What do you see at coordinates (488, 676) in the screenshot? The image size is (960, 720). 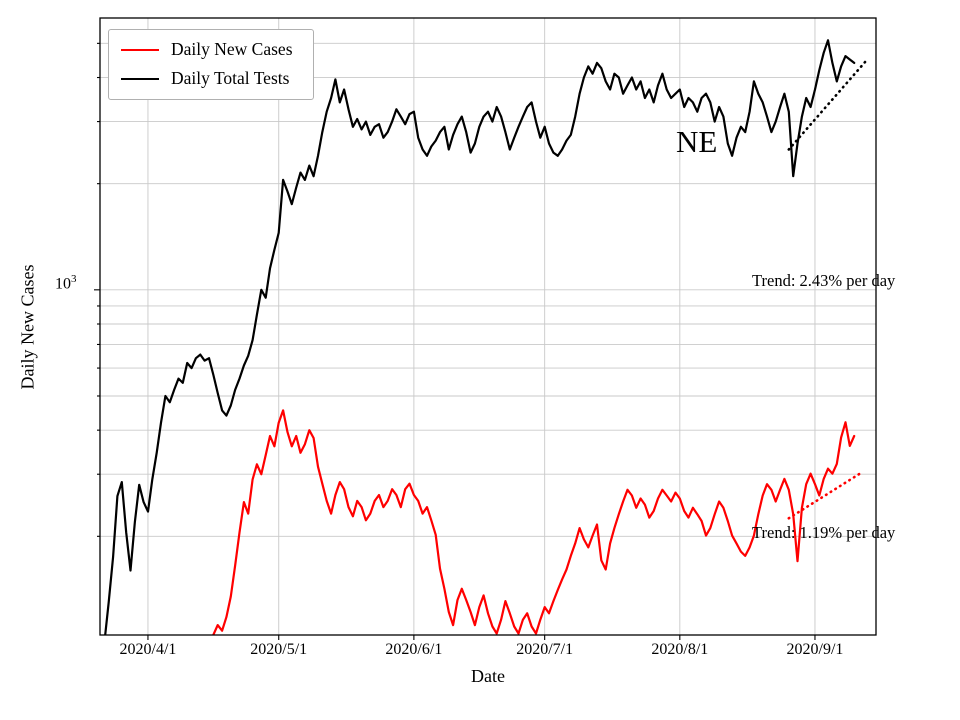 I see `x-axis-label: Date` at bounding box center [488, 676].